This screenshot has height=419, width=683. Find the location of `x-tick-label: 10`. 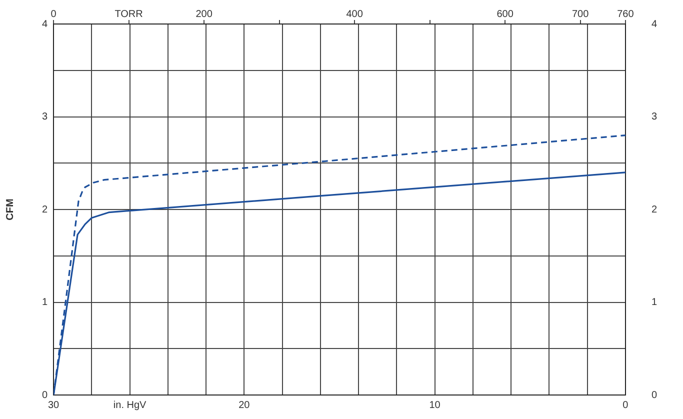

x-tick-label: 10 is located at coordinates (435, 405).